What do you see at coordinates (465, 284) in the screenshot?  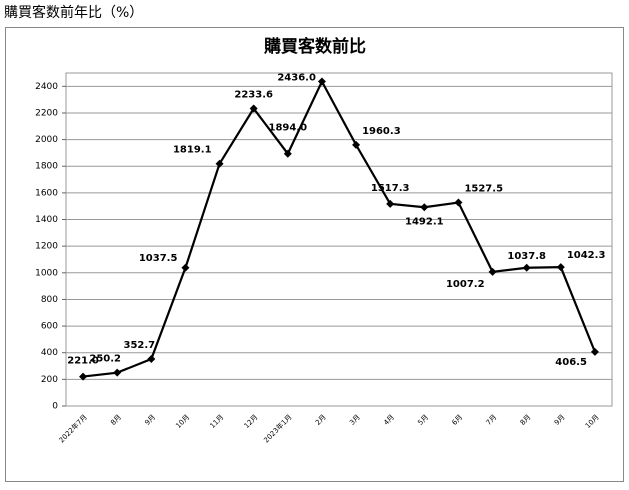 I see `data-label: 1007.2` at bounding box center [465, 284].